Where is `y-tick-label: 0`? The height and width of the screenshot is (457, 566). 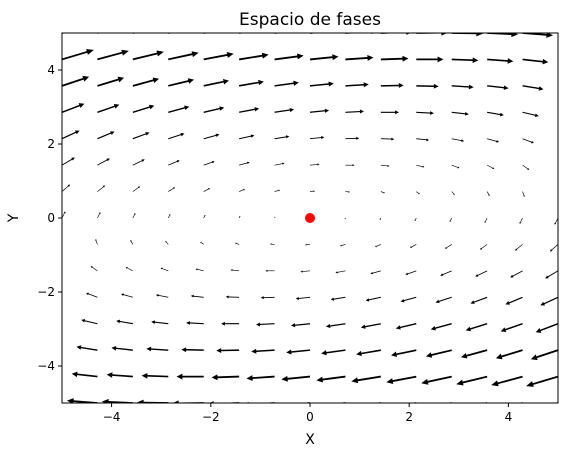 y-tick-label: 0 is located at coordinates (51, 218).